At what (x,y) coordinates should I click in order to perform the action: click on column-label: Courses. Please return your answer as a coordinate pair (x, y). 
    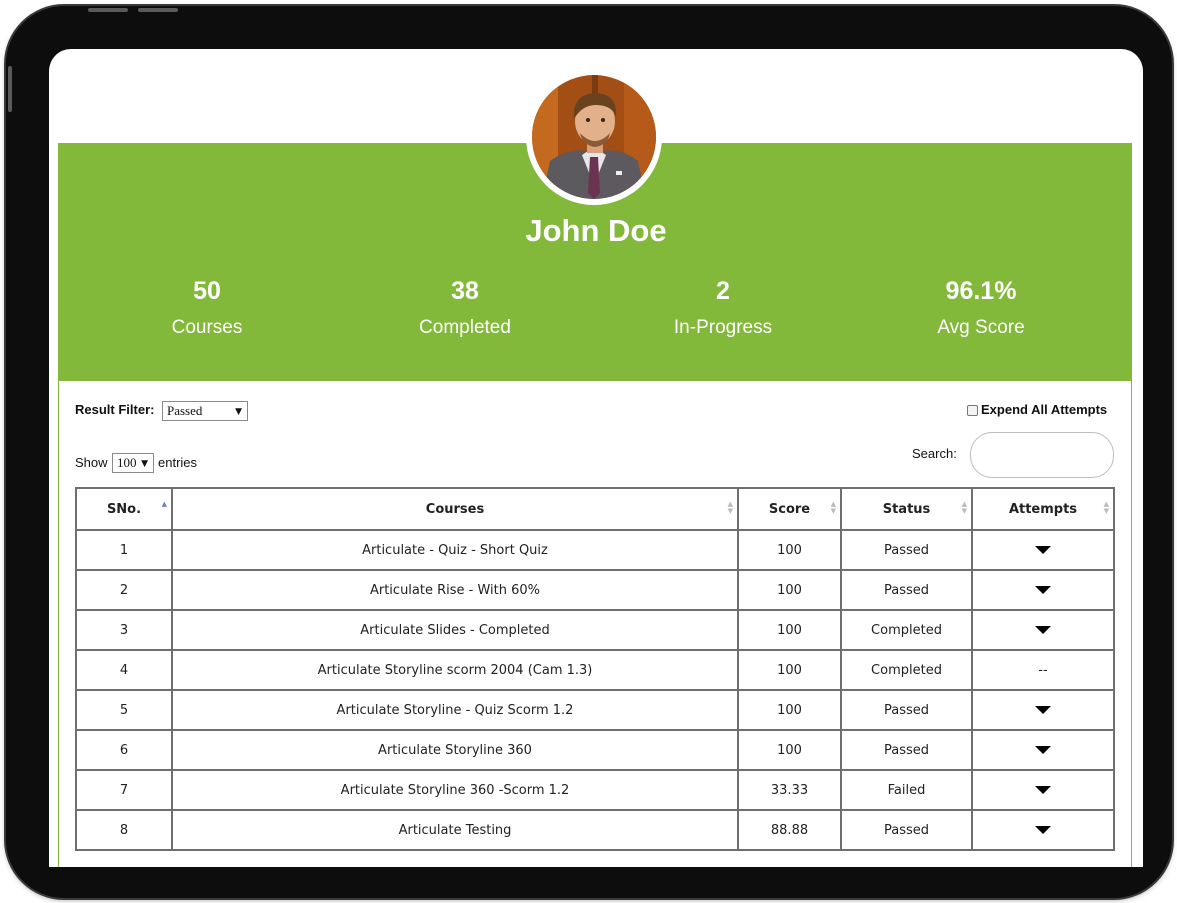
    Looking at the image, I should click on (455, 509).